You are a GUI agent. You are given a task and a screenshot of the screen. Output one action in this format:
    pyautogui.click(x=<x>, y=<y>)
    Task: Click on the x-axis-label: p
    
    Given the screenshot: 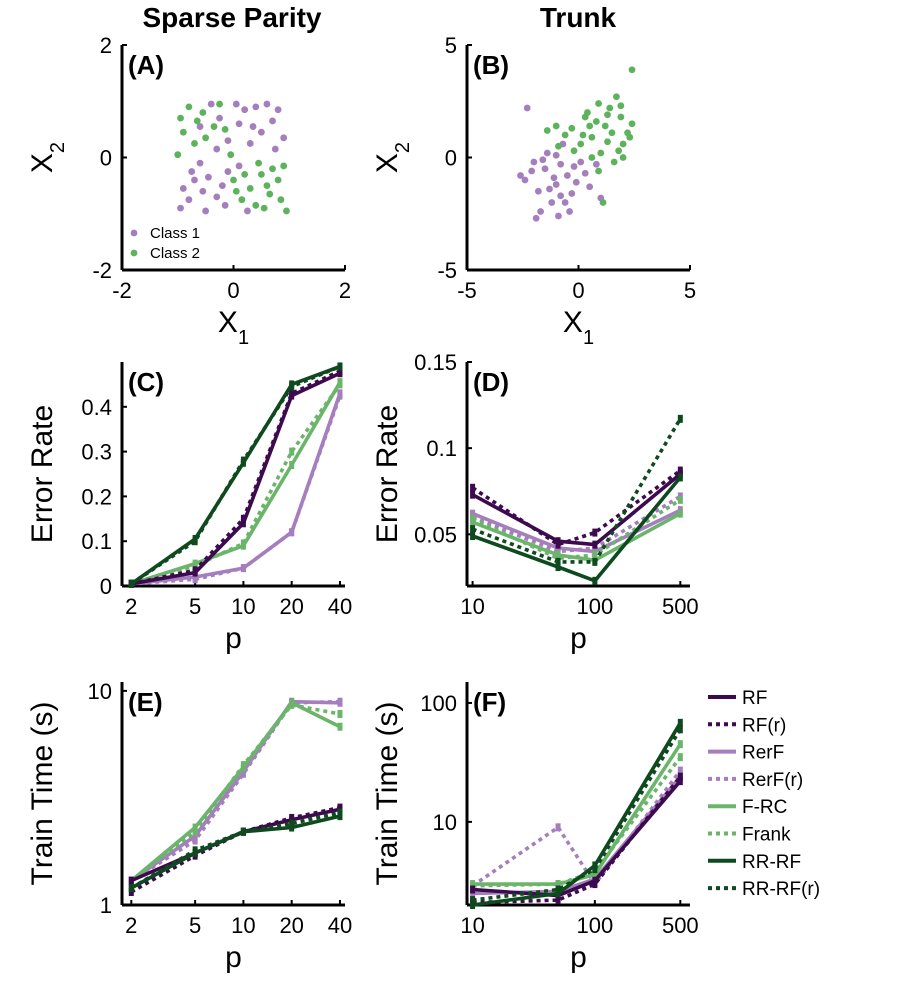 What is the action you would take?
    pyautogui.click(x=233, y=957)
    